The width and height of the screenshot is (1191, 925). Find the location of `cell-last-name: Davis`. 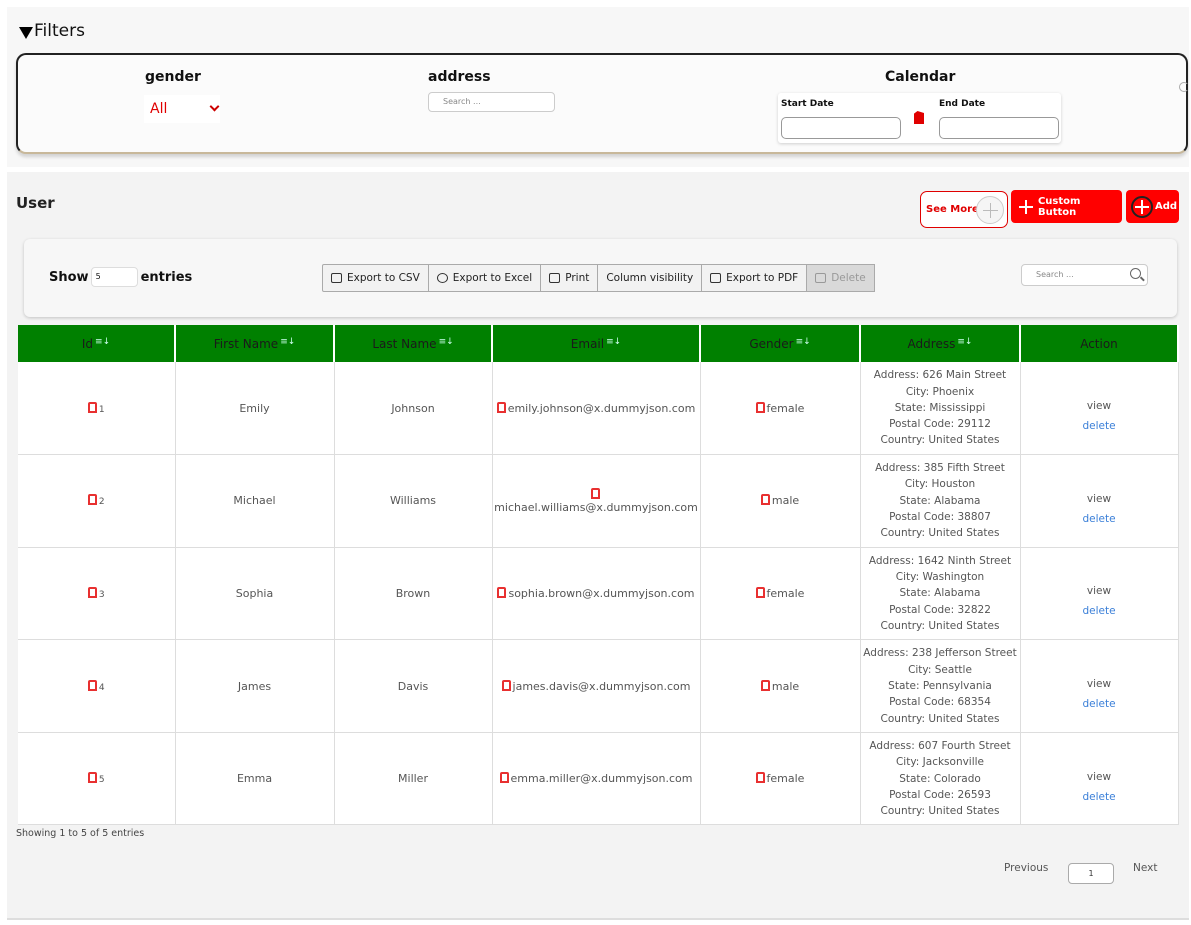

cell-last-name: Davis is located at coordinates (413, 686).